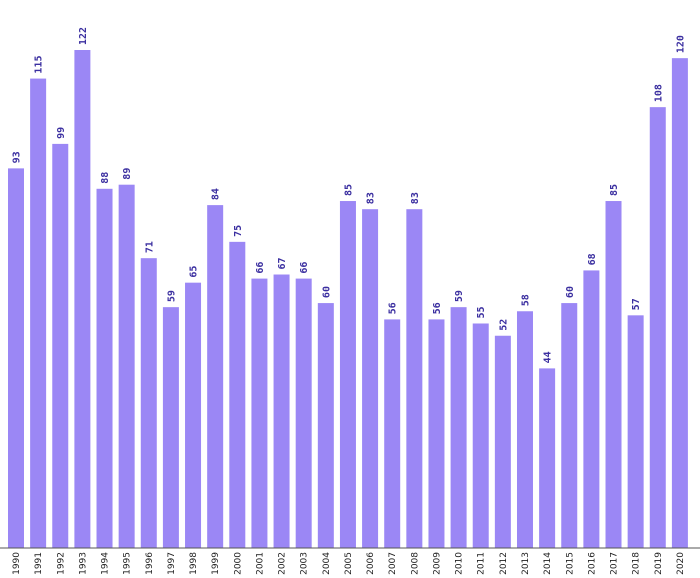 Image resolution: width=700 pixels, height=578 pixels. Describe the element at coordinates (126, 366) in the screenshot. I see `bar-1995` at that location.